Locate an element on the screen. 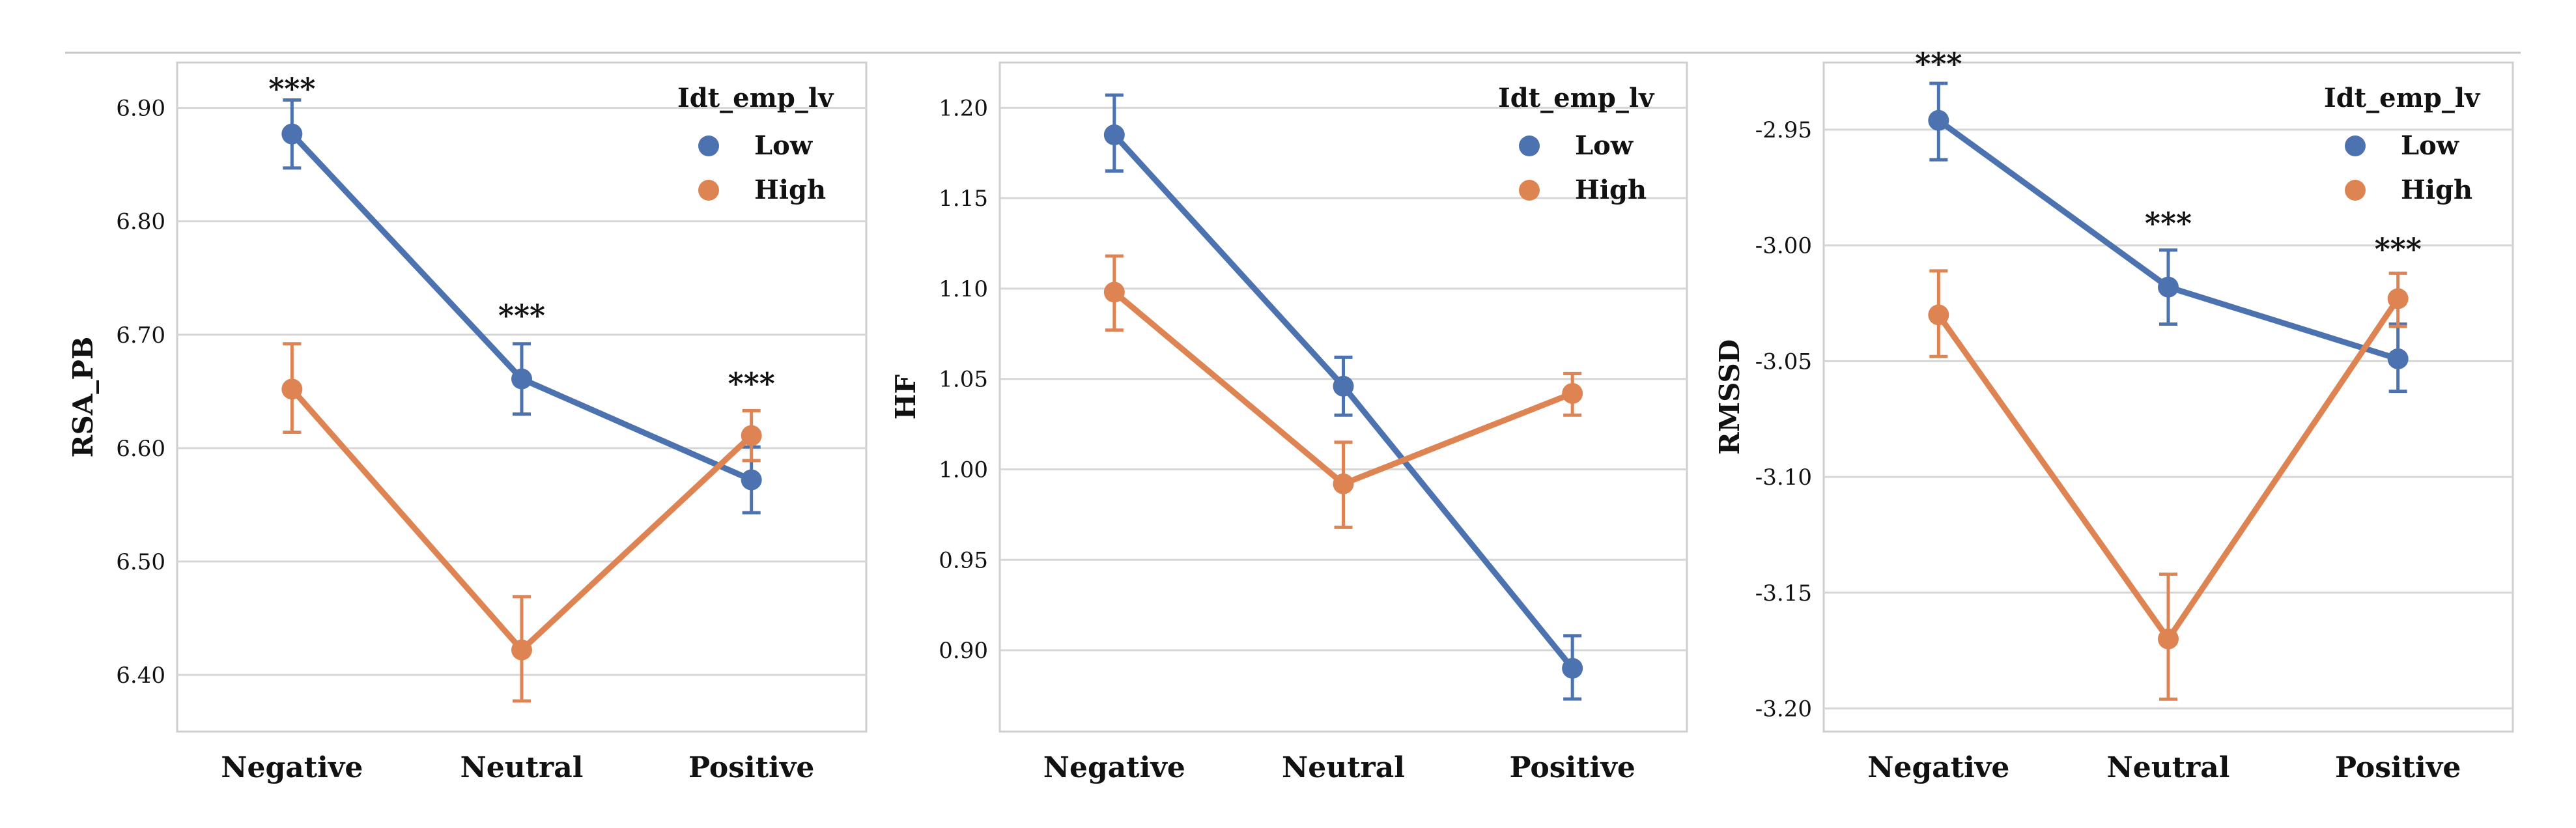 The image size is (2576, 828). y-axis-label: RMSSD is located at coordinates (1730, 397).